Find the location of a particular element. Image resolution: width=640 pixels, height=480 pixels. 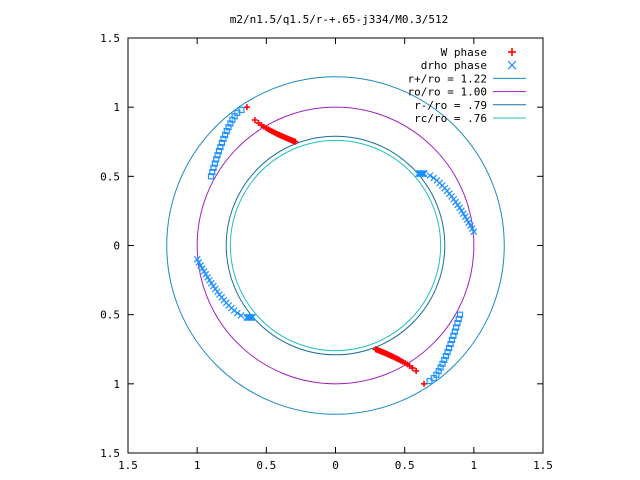

legend-label: rc/ro = .76 is located at coordinates (450, 118).